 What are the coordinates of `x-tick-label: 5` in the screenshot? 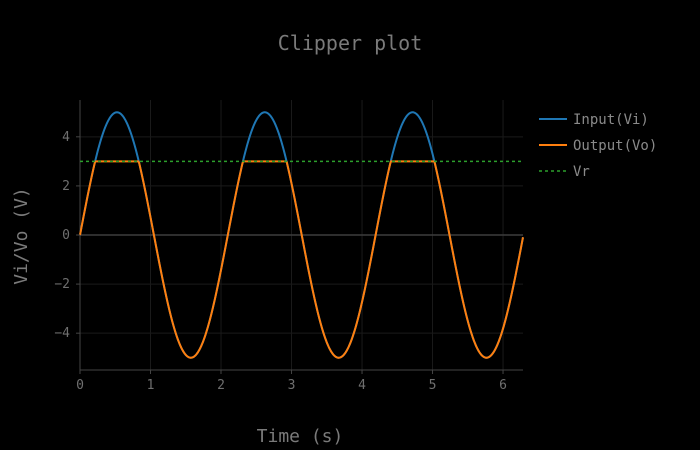 It's located at (433, 385).